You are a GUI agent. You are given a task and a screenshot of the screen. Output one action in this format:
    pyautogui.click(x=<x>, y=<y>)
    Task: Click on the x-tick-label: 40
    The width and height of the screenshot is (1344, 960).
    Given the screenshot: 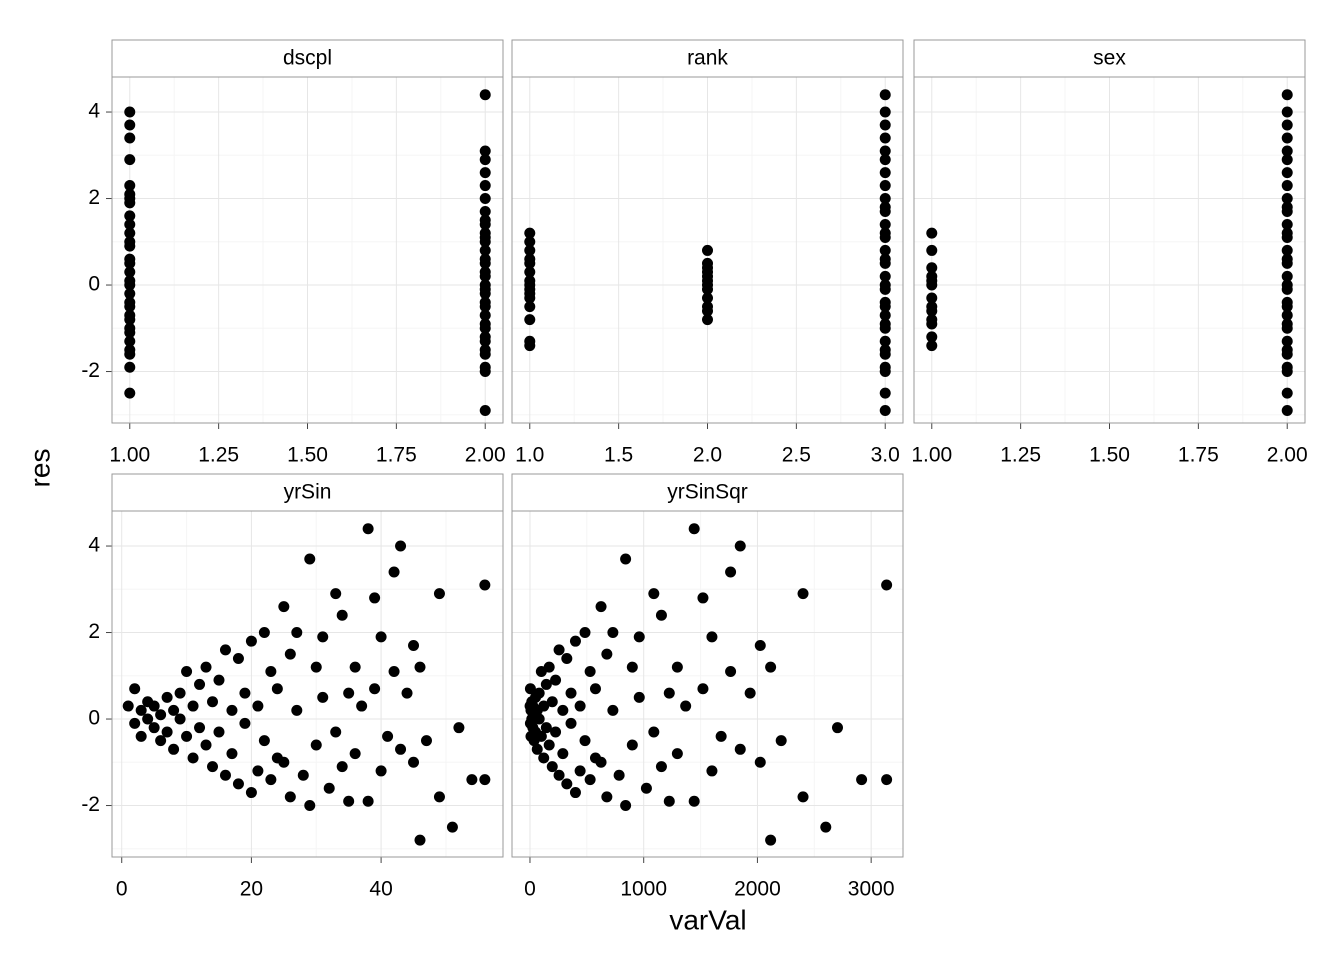 What is the action you would take?
    pyautogui.click(x=380, y=889)
    